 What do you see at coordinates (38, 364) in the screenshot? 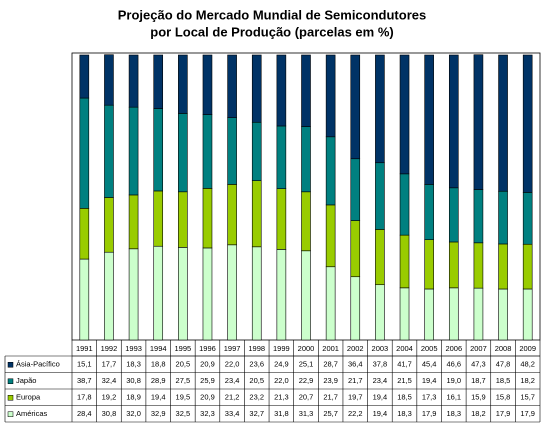
I see `legend-label: Ásia-Pacífico` at bounding box center [38, 364].